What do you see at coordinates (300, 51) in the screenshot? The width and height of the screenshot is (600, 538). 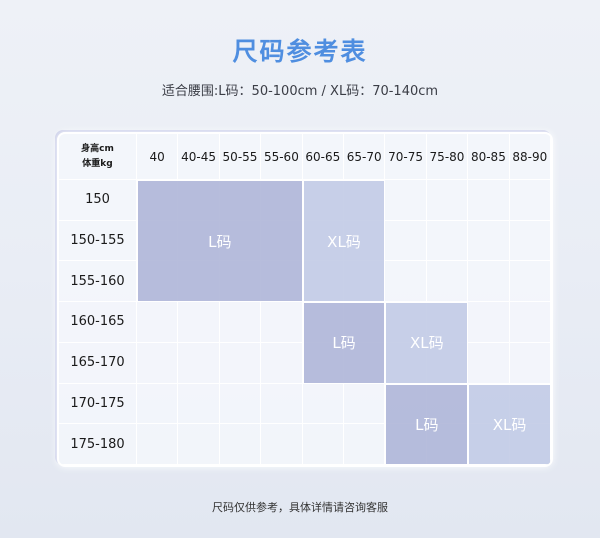 I see `page-title: 尺码参考表` at bounding box center [300, 51].